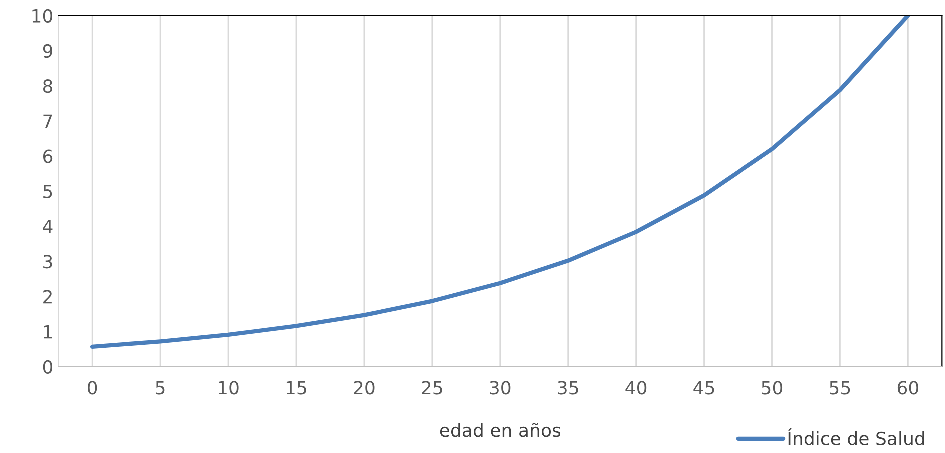 This screenshot has height=453, width=945. I want to click on y-tick-label: 7, so click(48, 121).